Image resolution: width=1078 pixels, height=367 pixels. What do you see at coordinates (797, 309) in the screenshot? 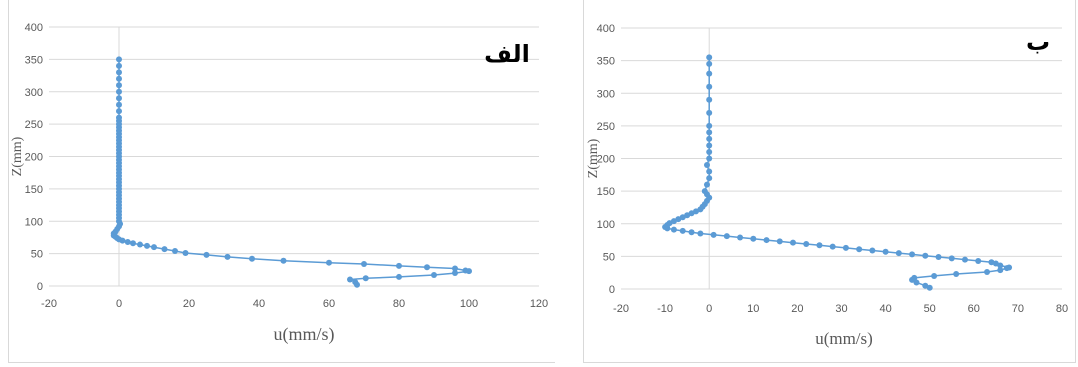
I see `x-tick-label: 20` at bounding box center [797, 309].